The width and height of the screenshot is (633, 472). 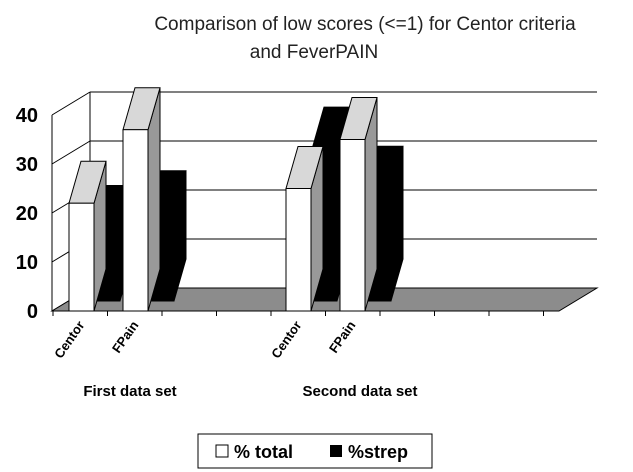 What do you see at coordinates (27, 165) in the screenshot?
I see `y-tick-label: 30` at bounding box center [27, 165].